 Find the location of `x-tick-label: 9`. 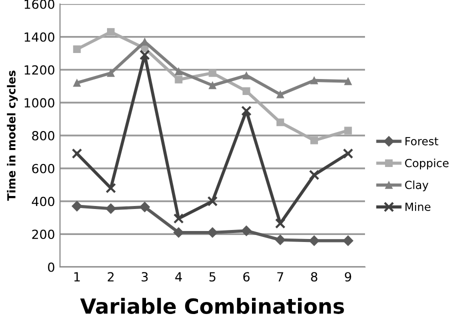

x-tick-label: 9 is located at coordinates (348, 277).